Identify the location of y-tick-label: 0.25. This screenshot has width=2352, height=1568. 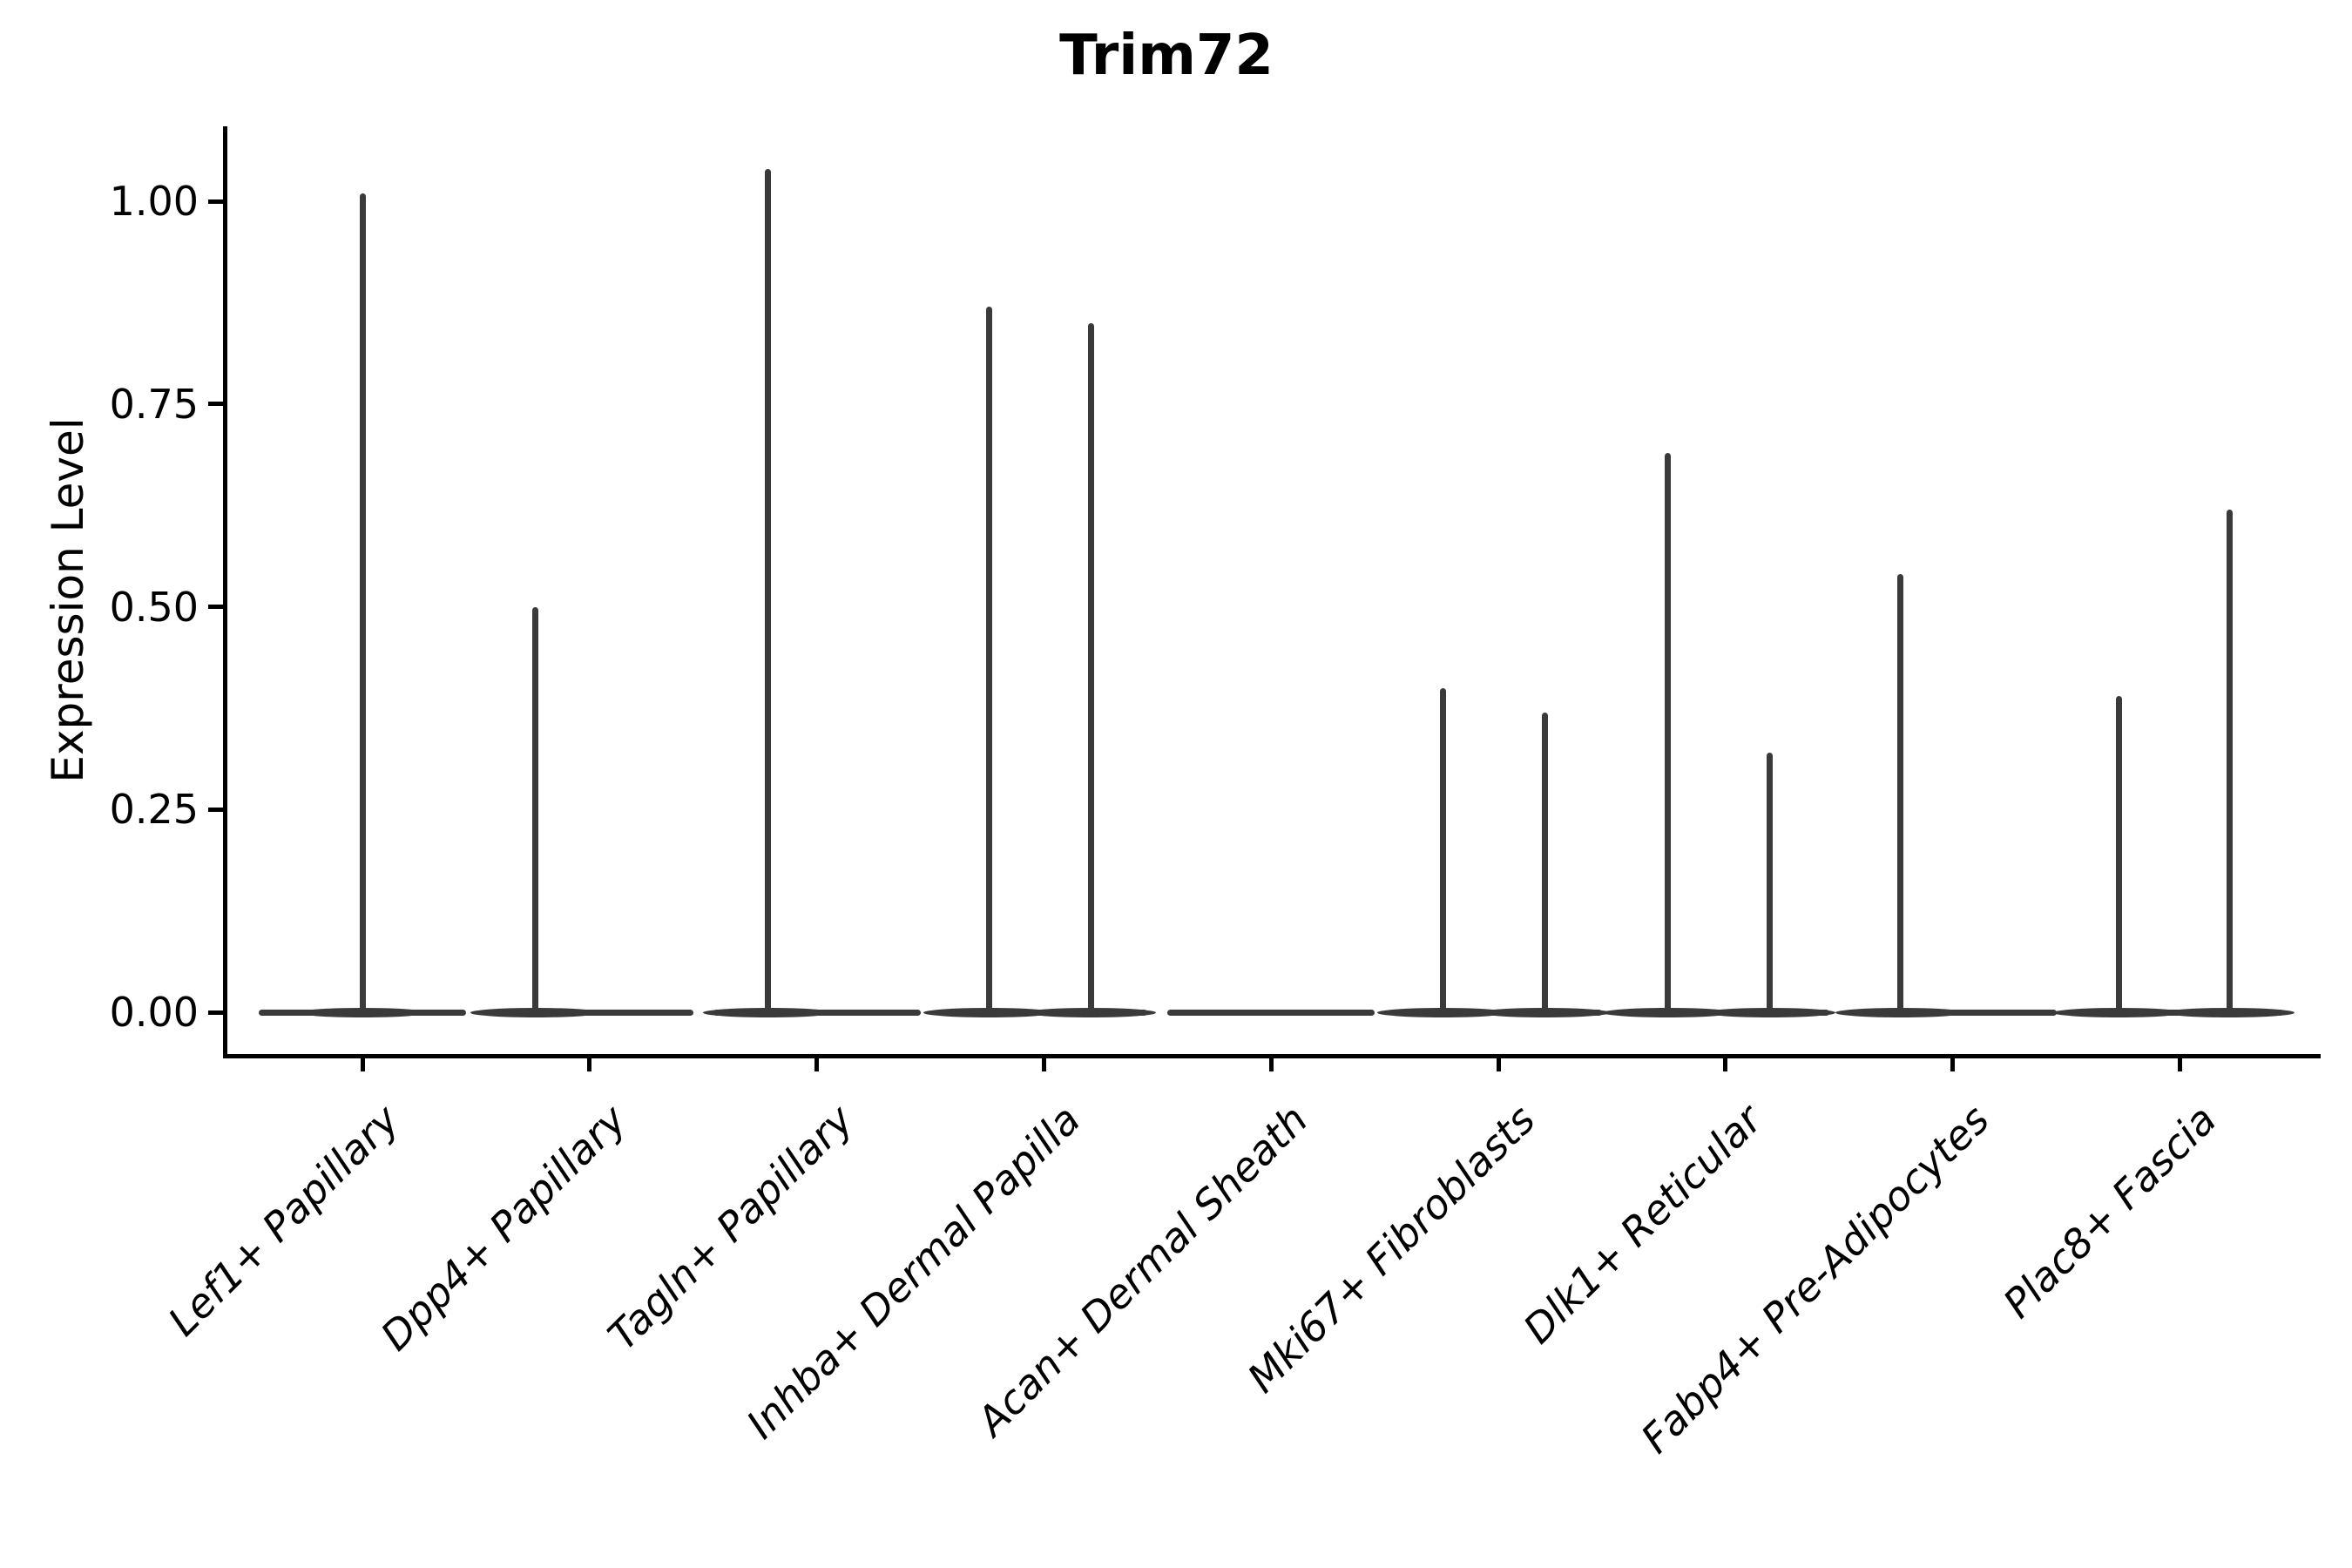
(154, 810).